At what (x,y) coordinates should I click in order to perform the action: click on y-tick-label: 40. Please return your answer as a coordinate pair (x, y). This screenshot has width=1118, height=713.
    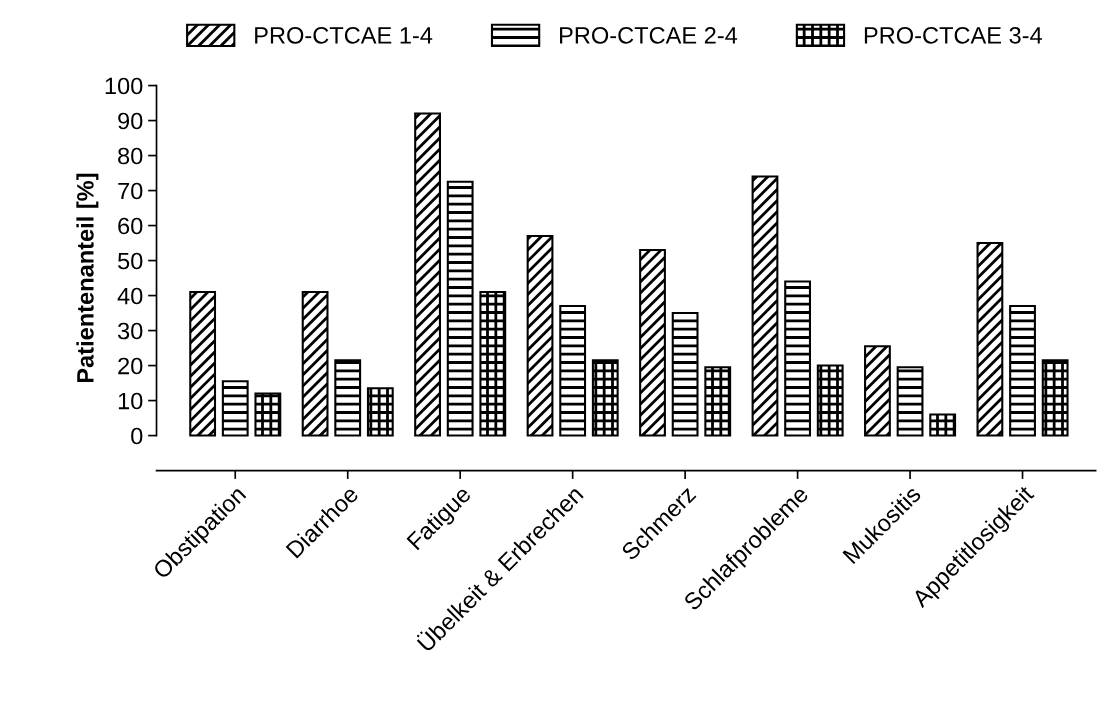
    Looking at the image, I should click on (130, 296).